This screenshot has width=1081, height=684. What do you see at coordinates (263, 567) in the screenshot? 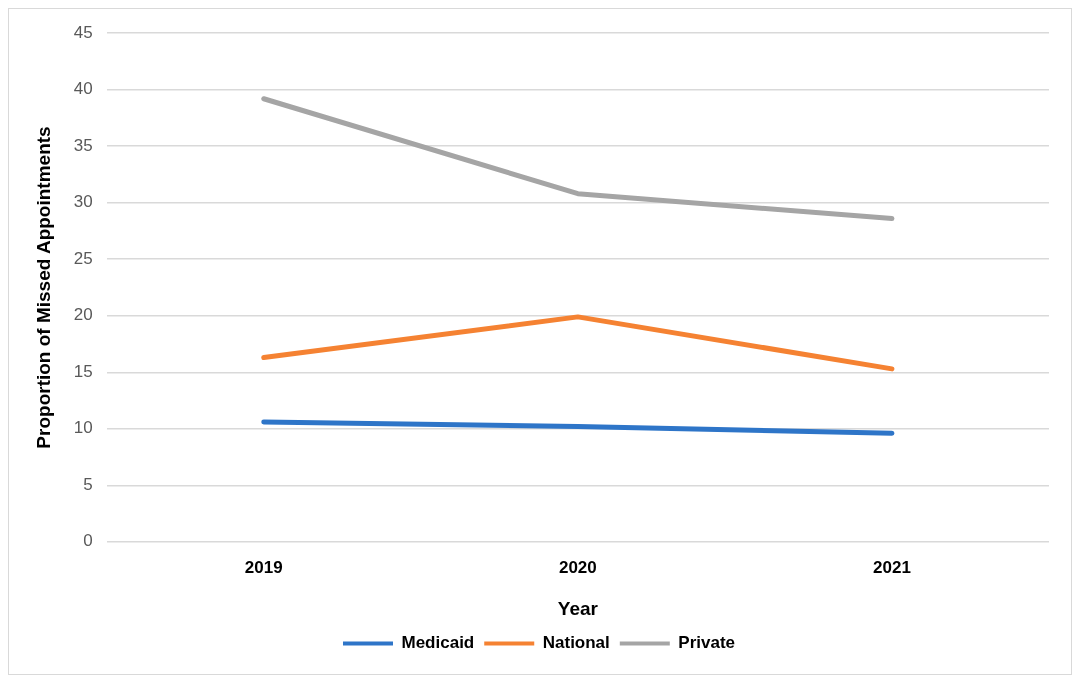
I see `x-tick-label: 2019` at bounding box center [263, 567].